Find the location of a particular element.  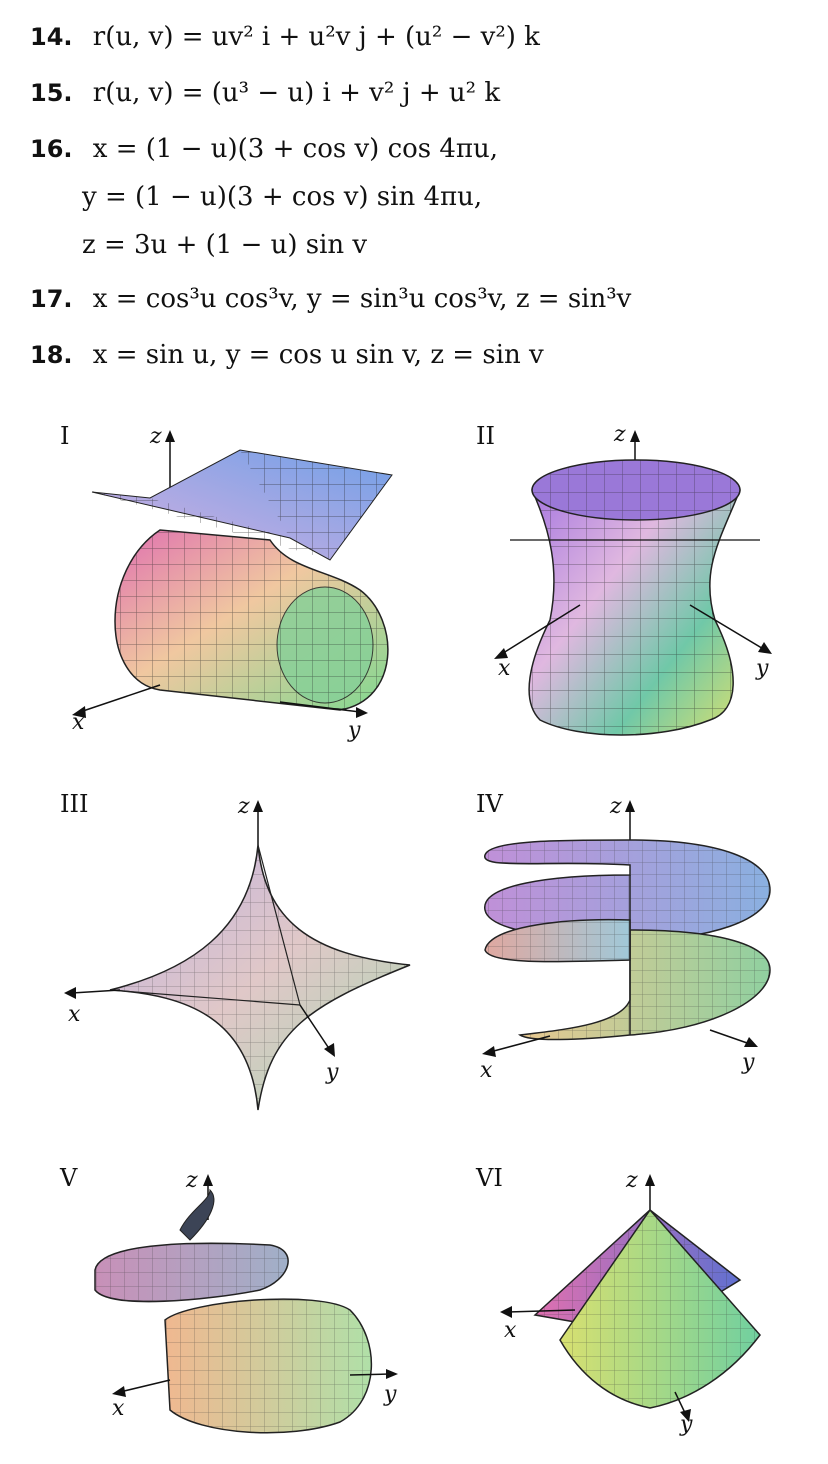

exercise-16-line-3: z = 3u + (1 − u) sin v is located at coordinates (225, 245).